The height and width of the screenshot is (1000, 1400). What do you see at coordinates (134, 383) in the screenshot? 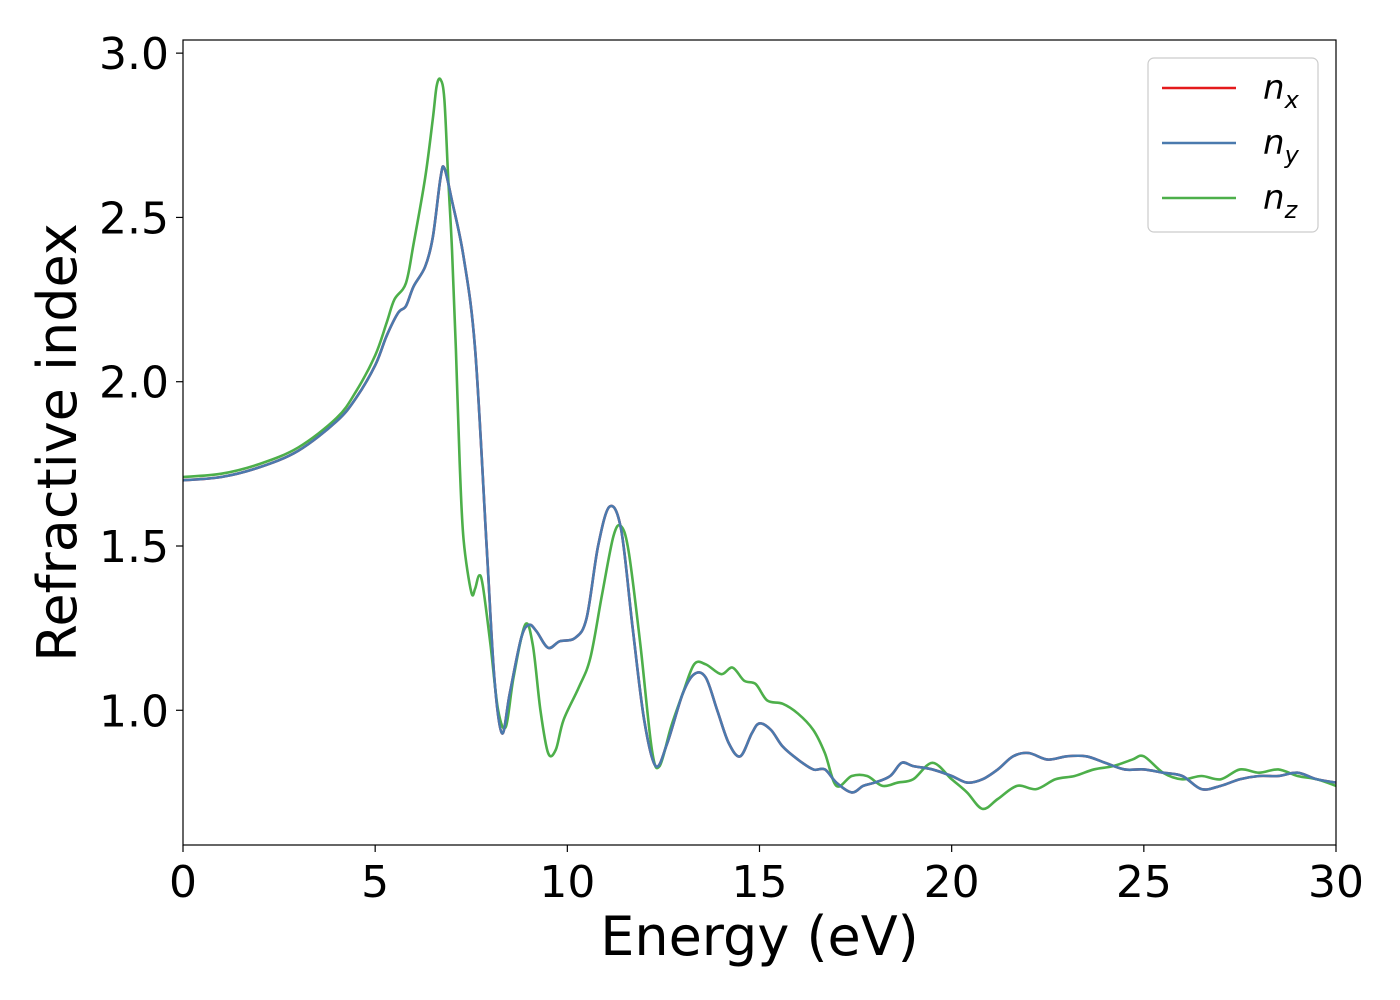
I see `y-tick-label: 2.0` at bounding box center [134, 383].